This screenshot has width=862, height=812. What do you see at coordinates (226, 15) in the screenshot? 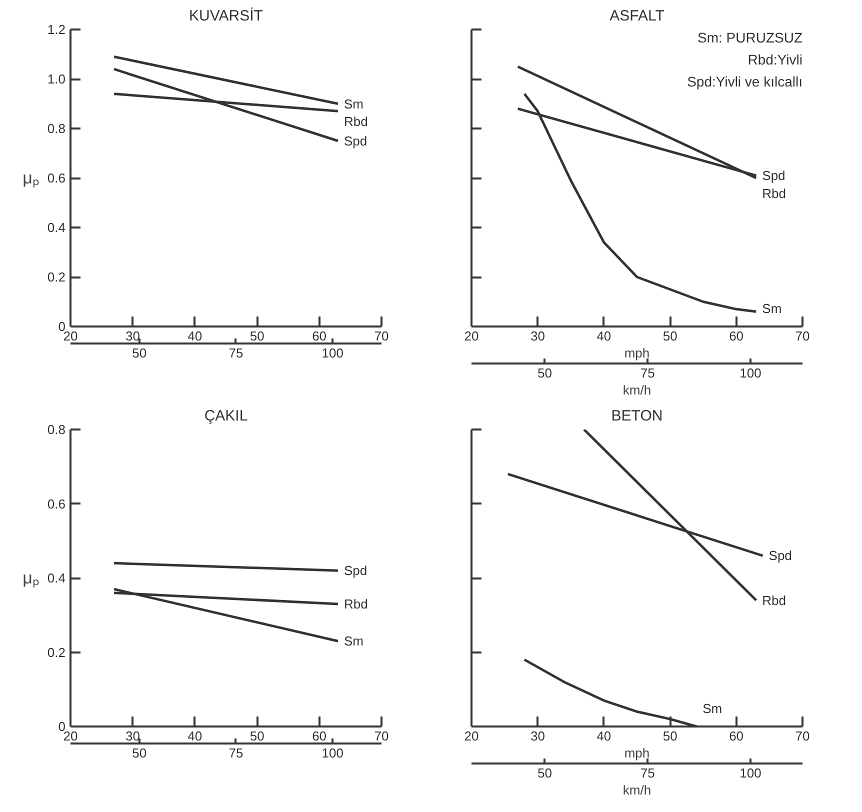
I see `chart-title: KUVARSİT` at bounding box center [226, 15].